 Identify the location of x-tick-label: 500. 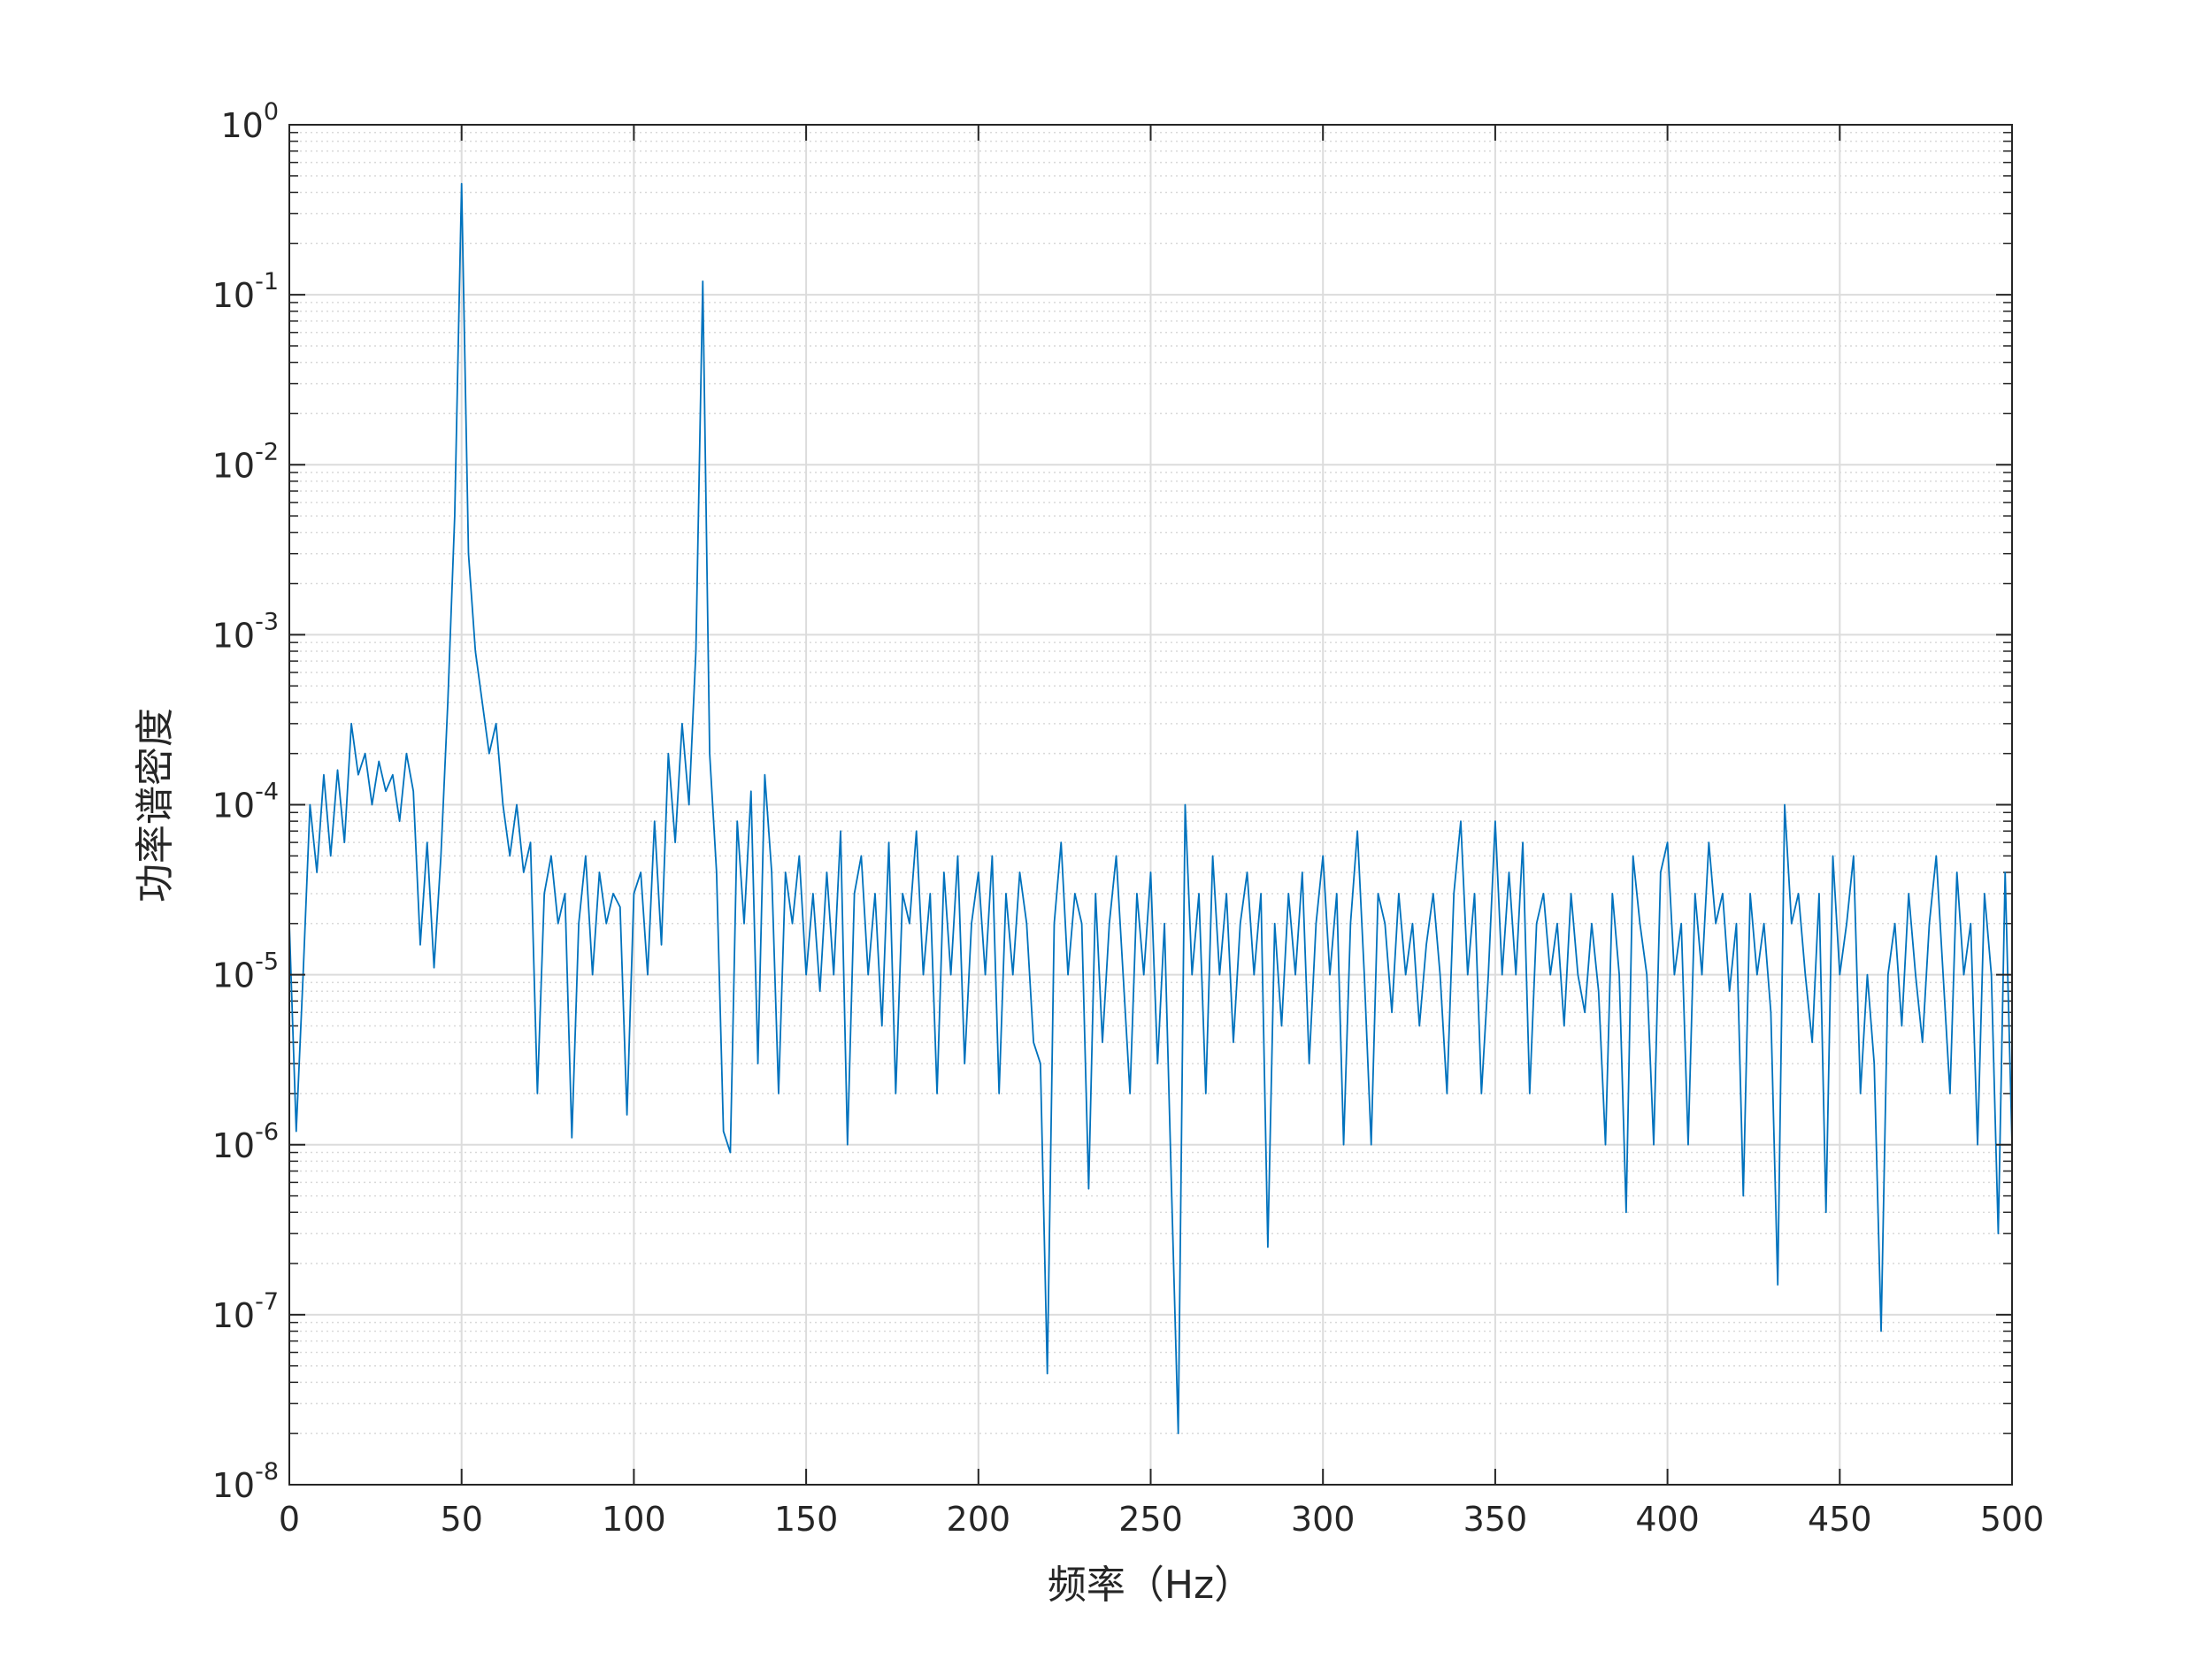
(2013, 1520).